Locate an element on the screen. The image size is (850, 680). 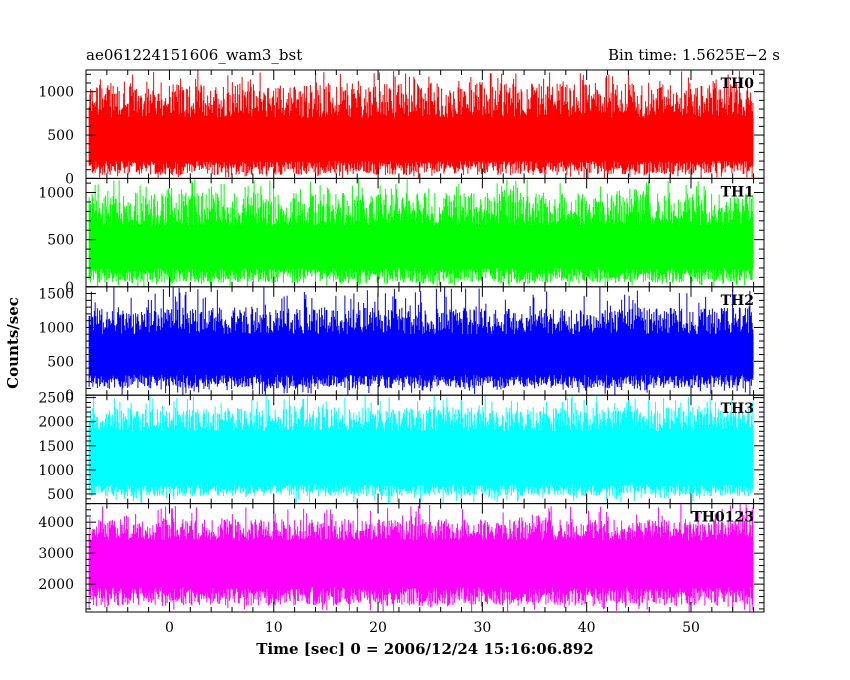
panel-label-th0123: TH0123 is located at coordinates (722, 518).